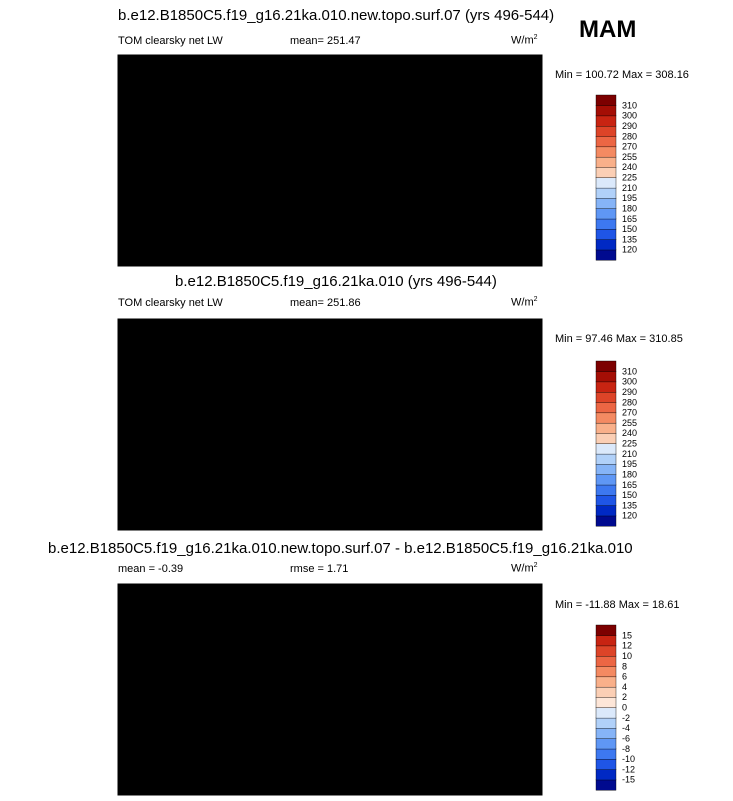 The height and width of the screenshot is (801, 733). I want to click on panel-3-units: W/m2, so click(524, 568).